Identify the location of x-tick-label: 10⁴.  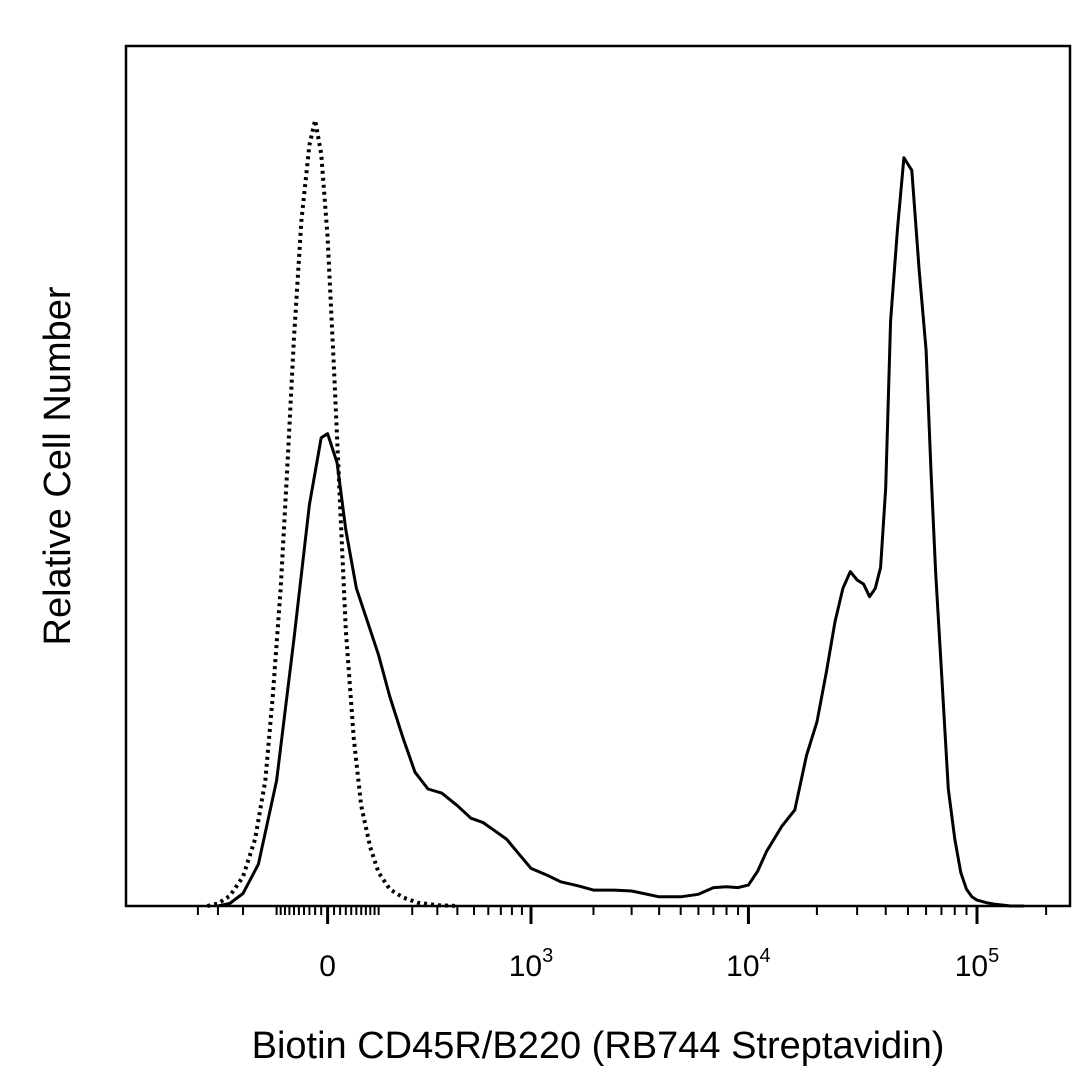
(748, 964).